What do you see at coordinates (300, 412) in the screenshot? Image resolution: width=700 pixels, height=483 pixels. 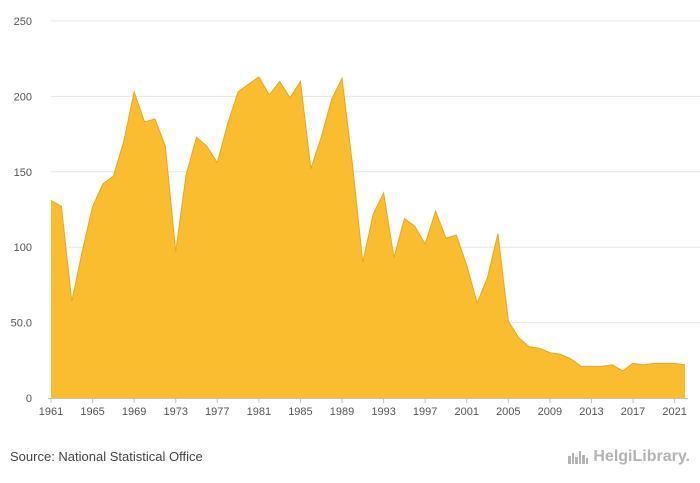 I see `x-tick-label: 1985` at bounding box center [300, 412].